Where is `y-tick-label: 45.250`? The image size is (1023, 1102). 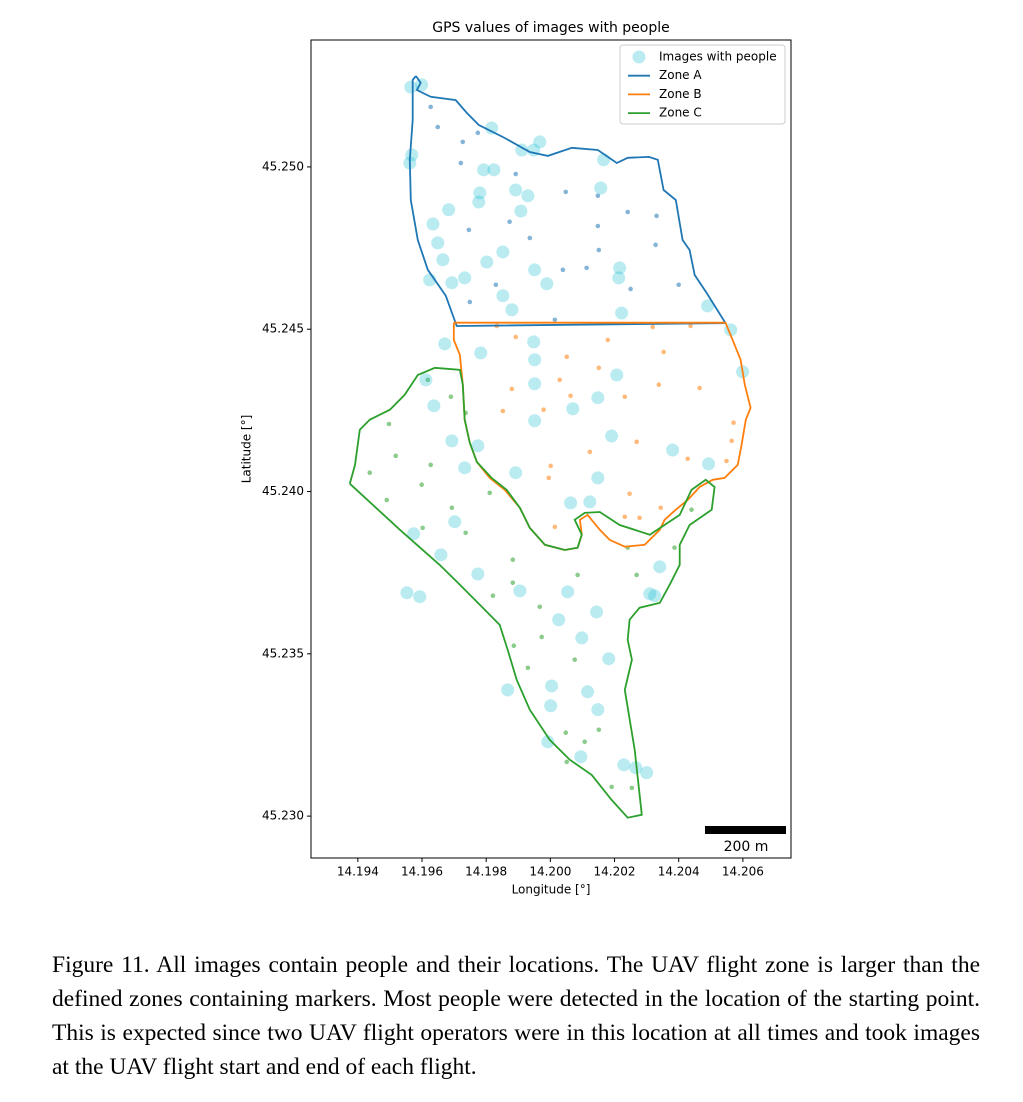 y-tick-label: 45.250 is located at coordinates (283, 166).